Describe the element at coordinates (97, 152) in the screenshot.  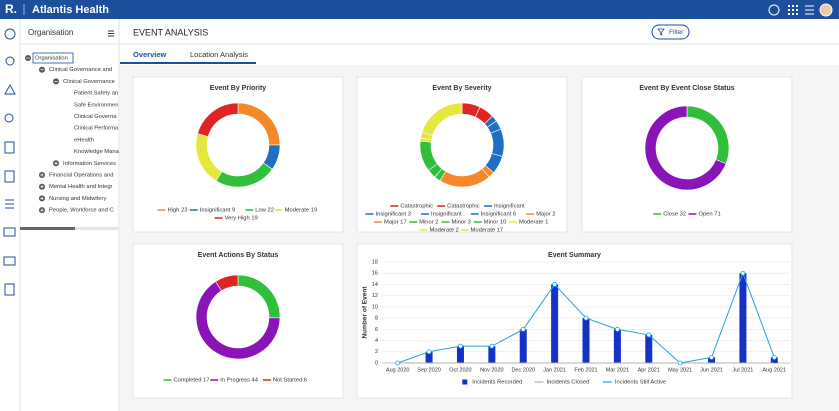
I see `tree-item: Knowledge Mana` at that location.